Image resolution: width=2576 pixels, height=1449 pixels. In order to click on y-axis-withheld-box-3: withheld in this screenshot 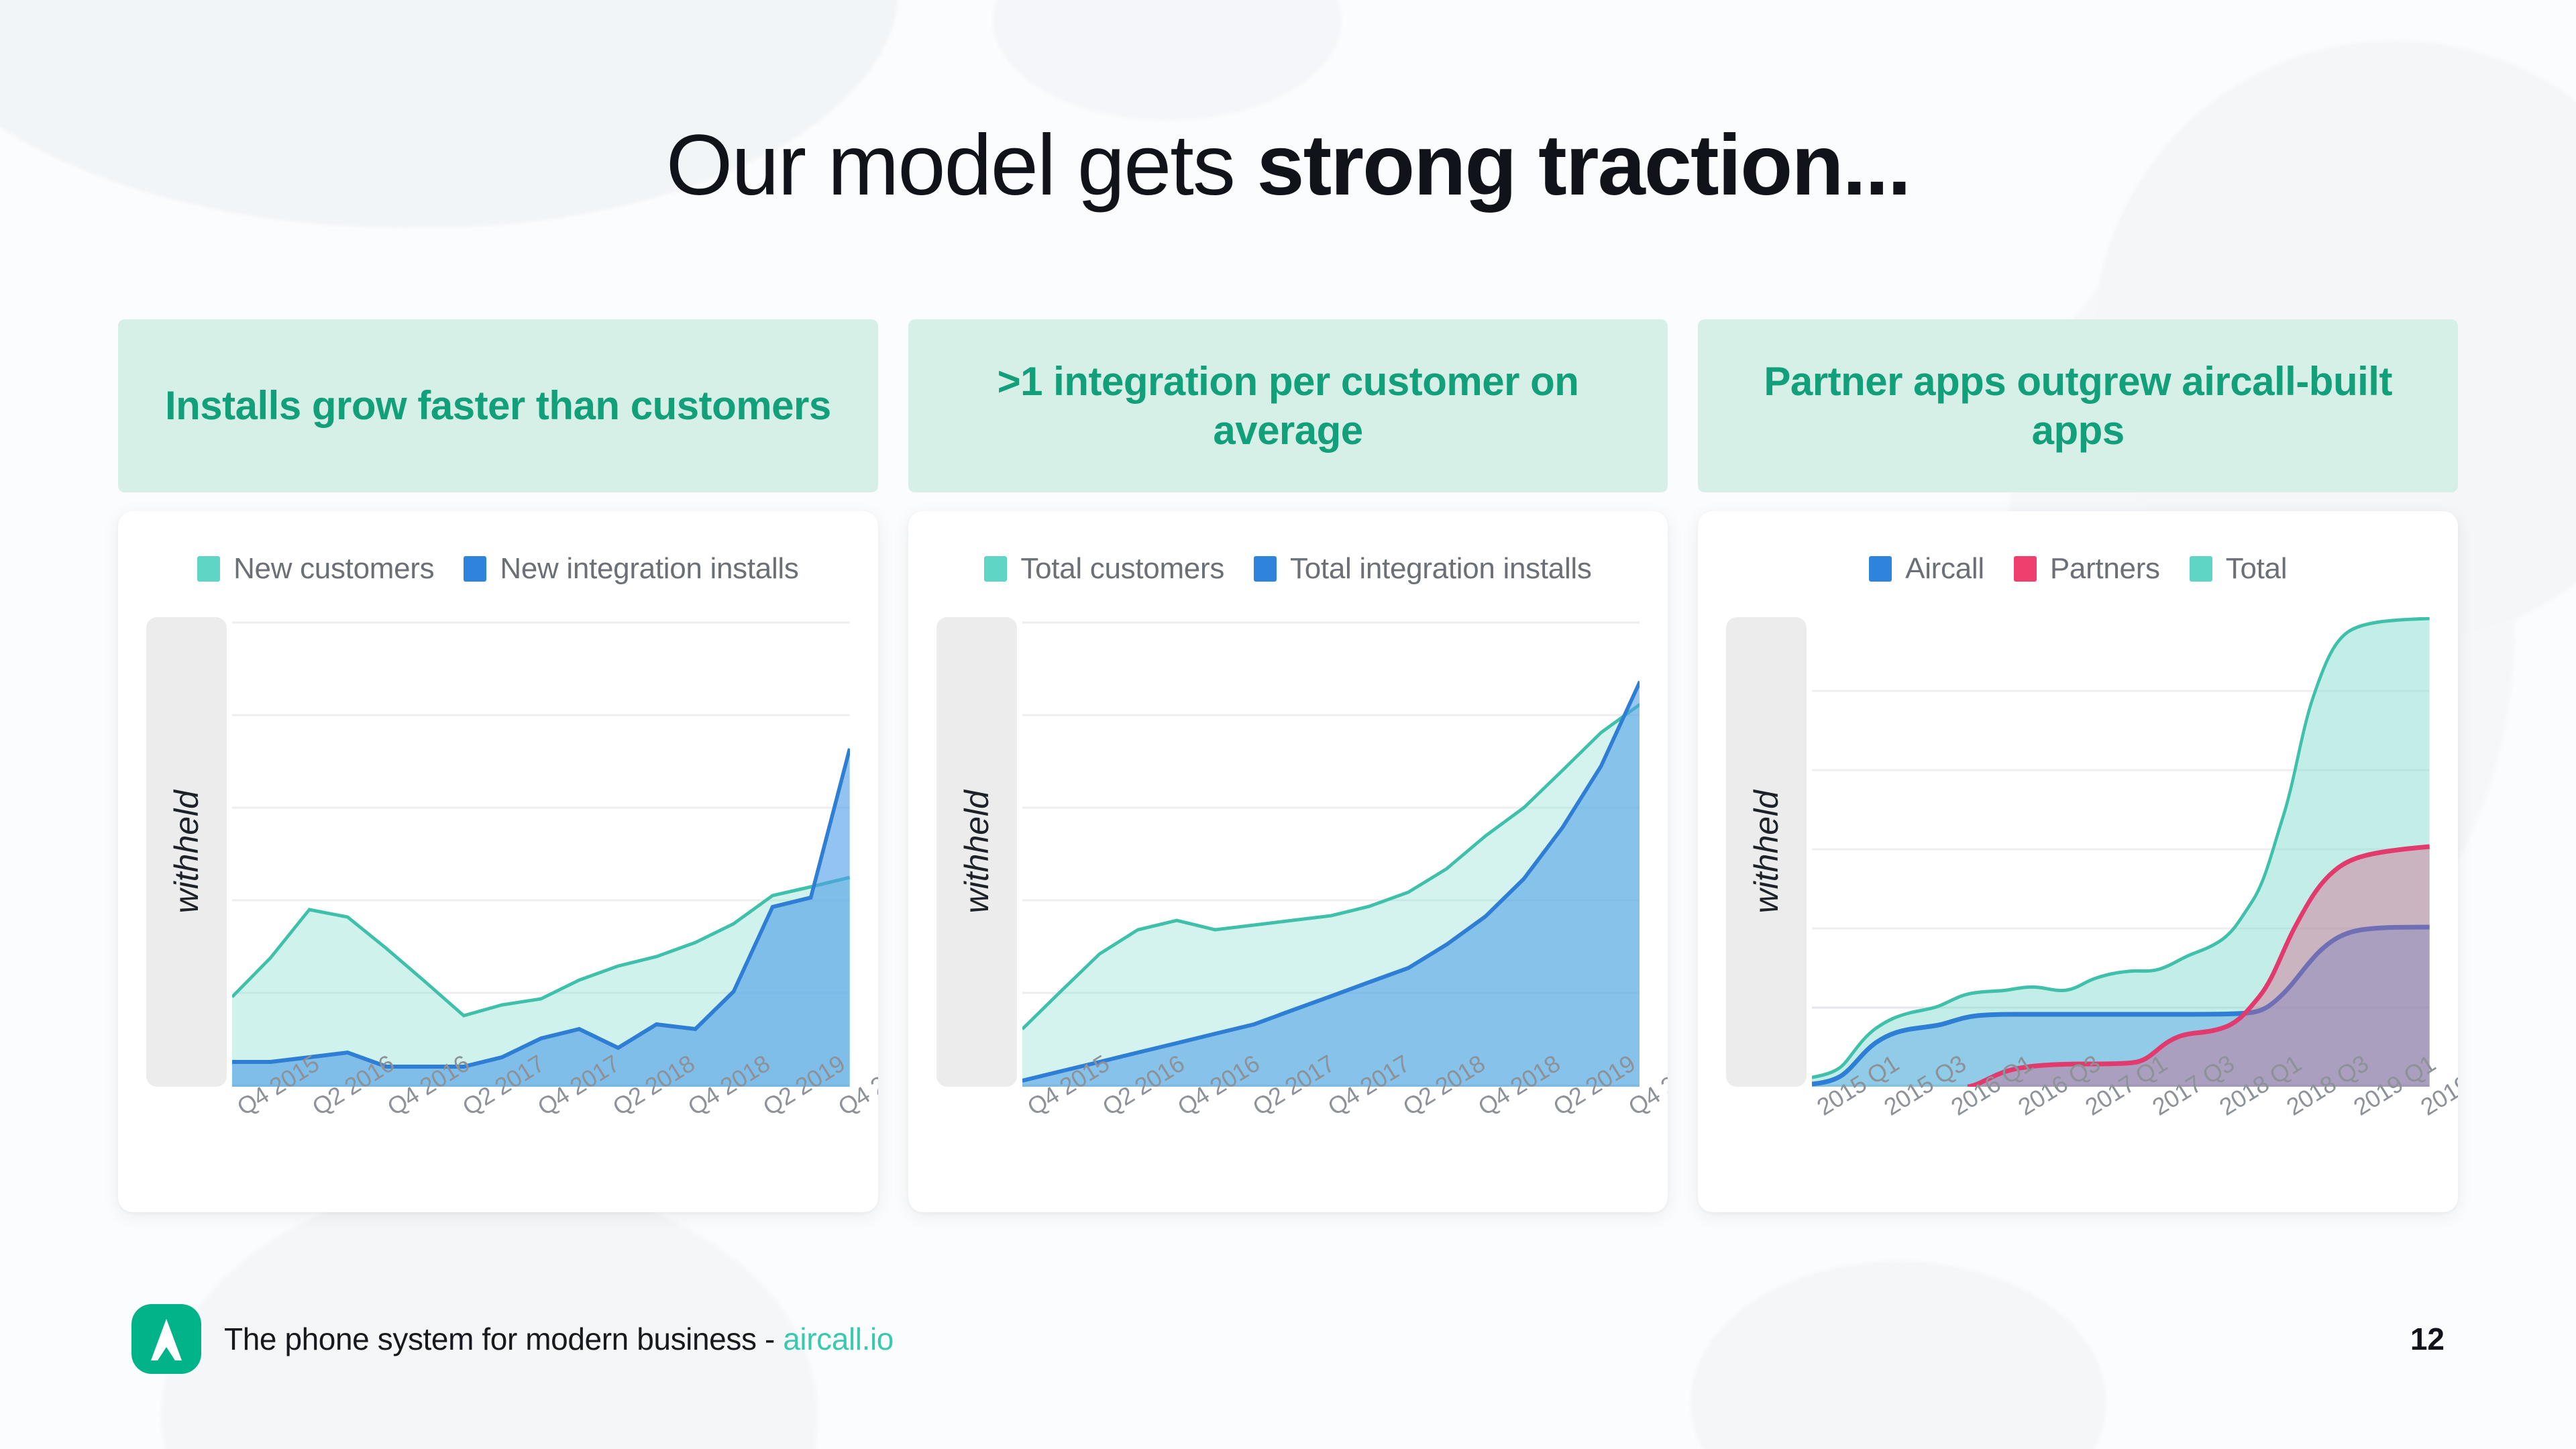, I will do `click(1766, 852)`.